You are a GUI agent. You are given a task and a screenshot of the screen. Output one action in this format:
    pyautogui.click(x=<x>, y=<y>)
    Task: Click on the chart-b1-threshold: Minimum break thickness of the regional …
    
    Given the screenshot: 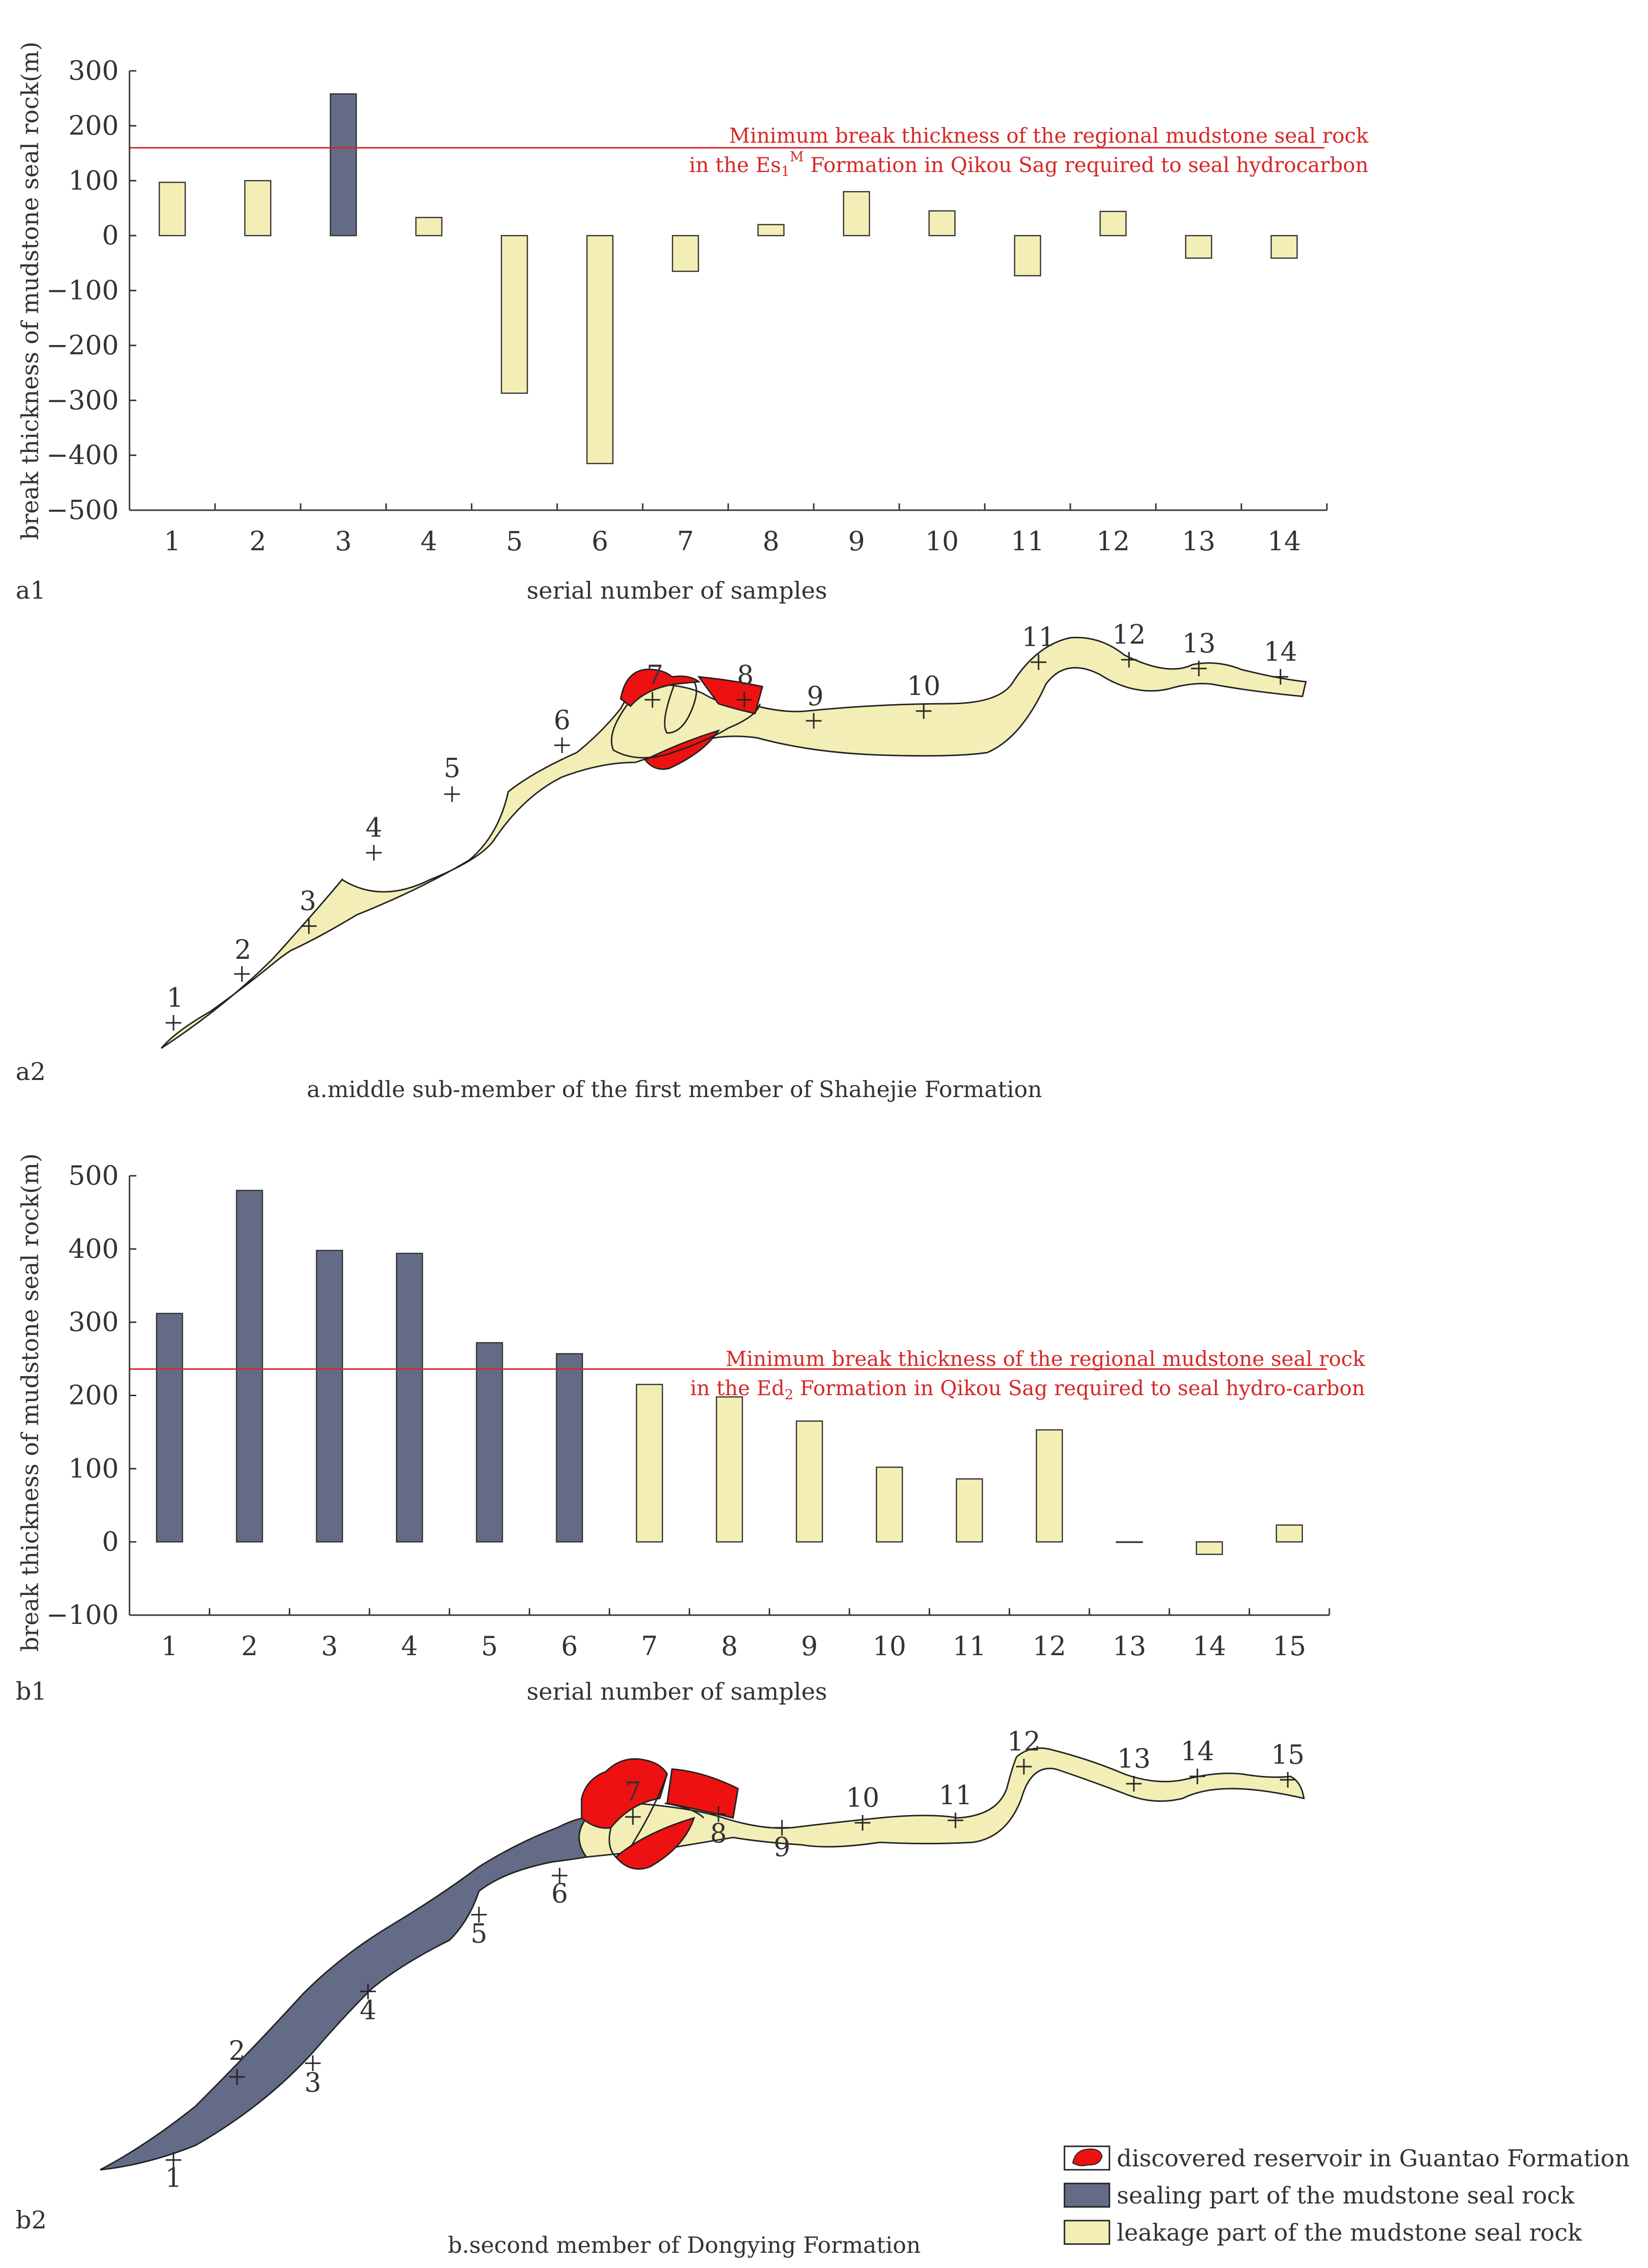 What is the action you would take?
    pyautogui.click(x=748, y=1375)
    